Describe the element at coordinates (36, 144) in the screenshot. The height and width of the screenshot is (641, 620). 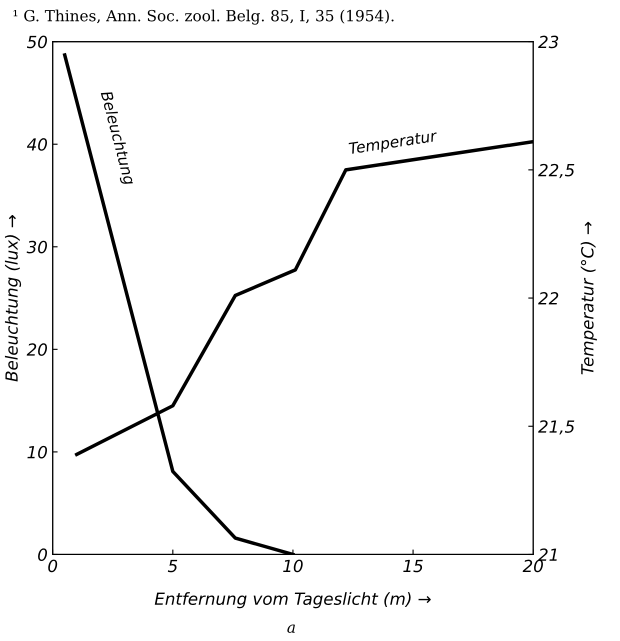
I see `y-tick-label: 40` at that location.